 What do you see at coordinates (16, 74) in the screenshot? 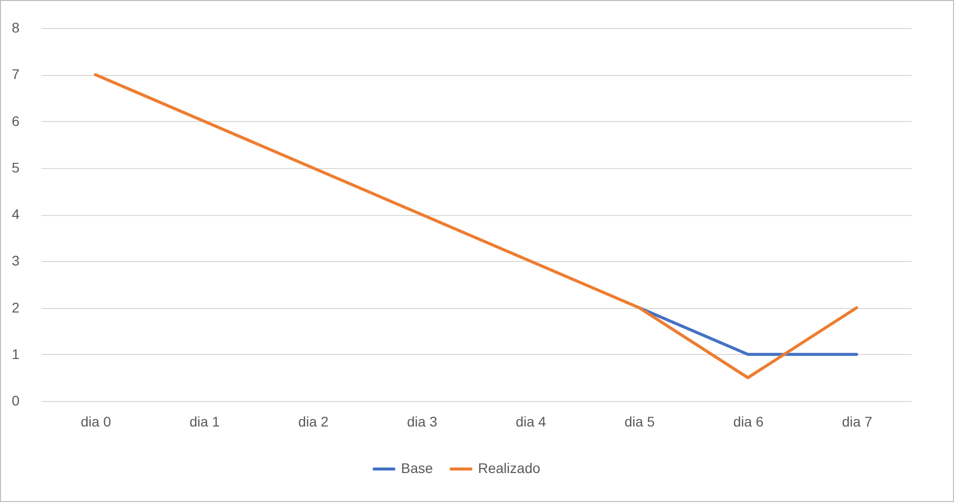
I see `y-tick-label: 7` at bounding box center [16, 74].